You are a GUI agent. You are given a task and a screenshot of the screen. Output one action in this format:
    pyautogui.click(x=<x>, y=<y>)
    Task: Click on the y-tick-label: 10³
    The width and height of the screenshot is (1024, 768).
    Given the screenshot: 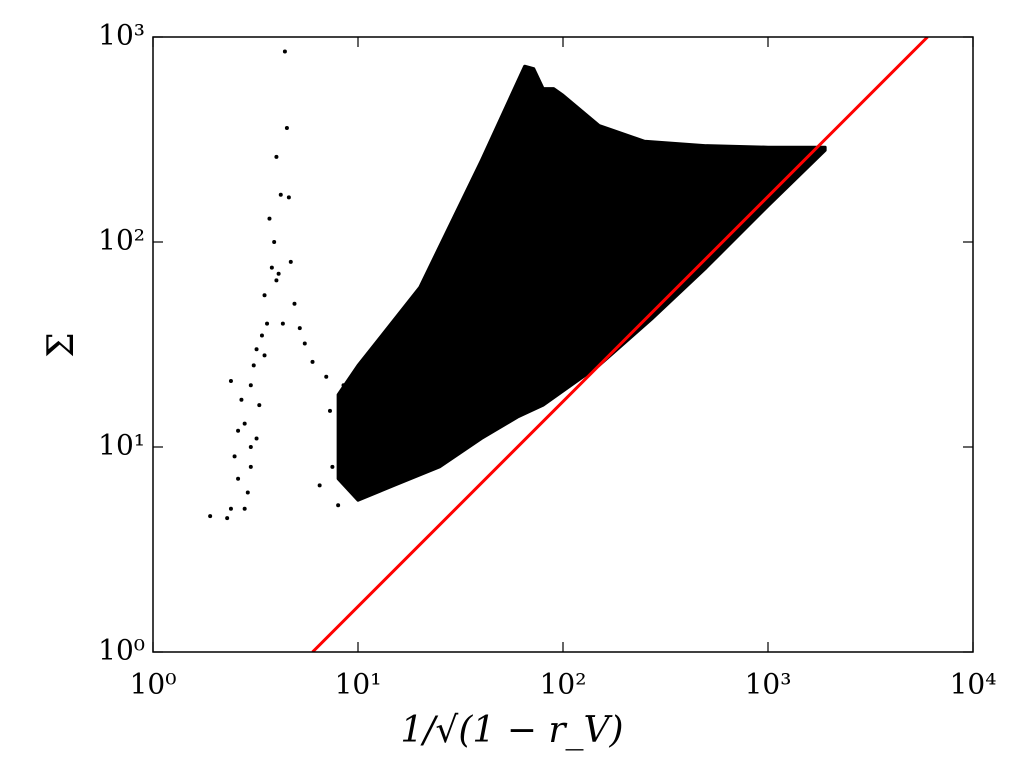 What is the action you would take?
    pyautogui.click(x=121, y=35)
    